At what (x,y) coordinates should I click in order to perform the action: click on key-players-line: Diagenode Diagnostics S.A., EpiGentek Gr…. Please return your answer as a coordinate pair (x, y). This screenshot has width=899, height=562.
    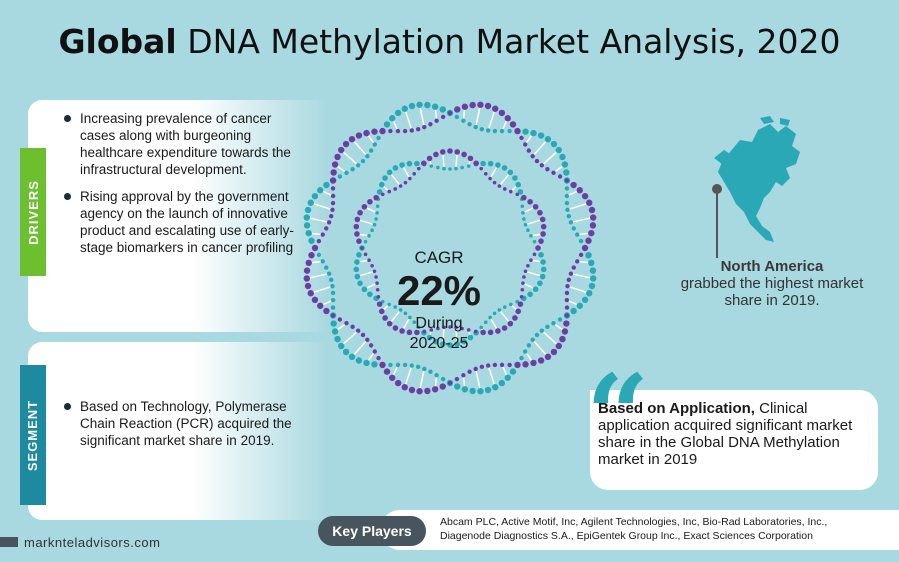
    Looking at the image, I should click on (626, 536).